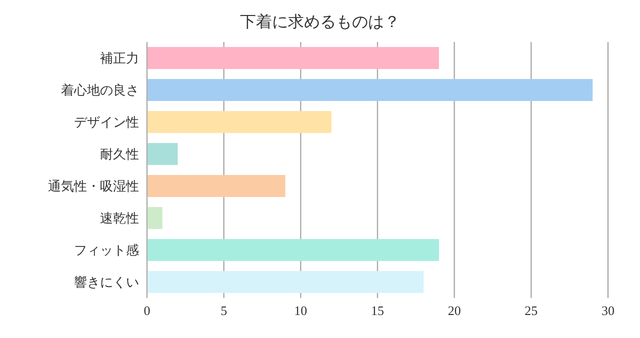 The height and width of the screenshot is (338, 640). I want to click on x-tick-label: 25, so click(531, 310).